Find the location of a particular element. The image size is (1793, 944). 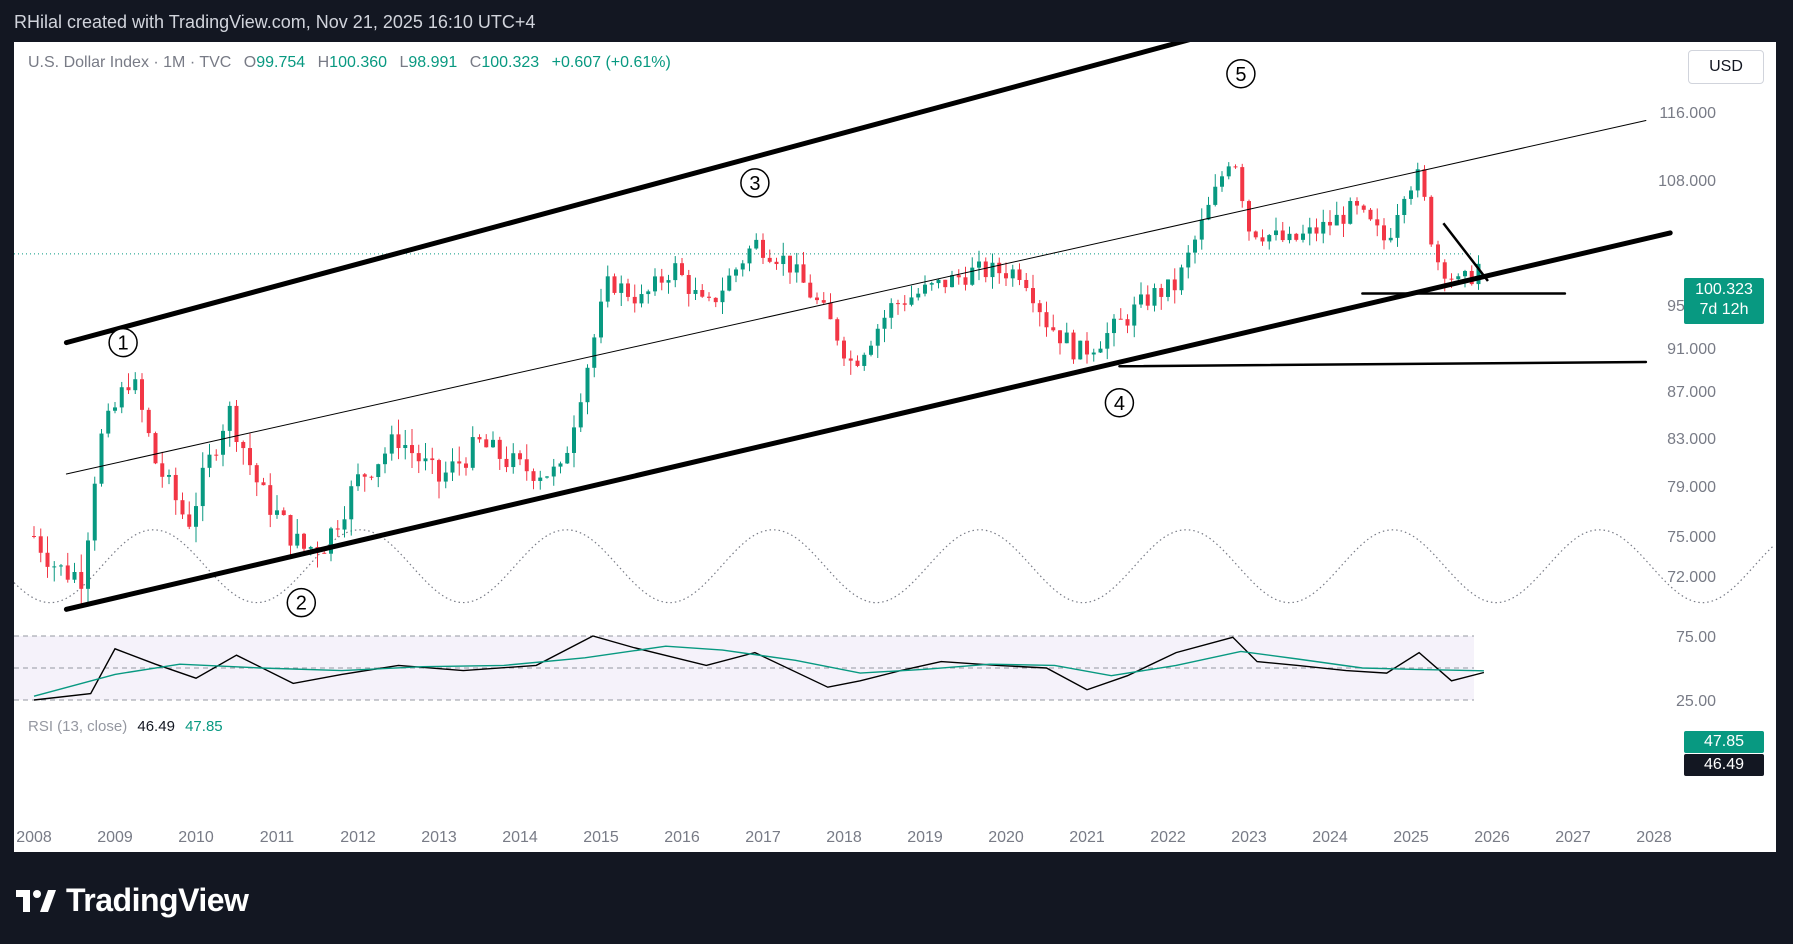

time-axis-tick: 2022 is located at coordinates (1168, 837).